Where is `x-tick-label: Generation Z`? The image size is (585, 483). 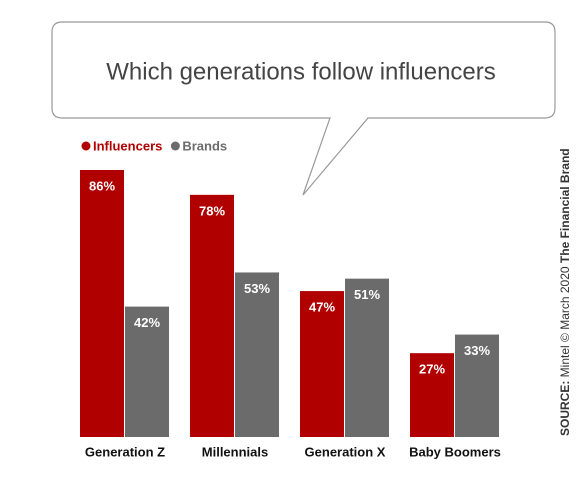
x-tick-label: Generation Z is located at coordinates (125, 451).